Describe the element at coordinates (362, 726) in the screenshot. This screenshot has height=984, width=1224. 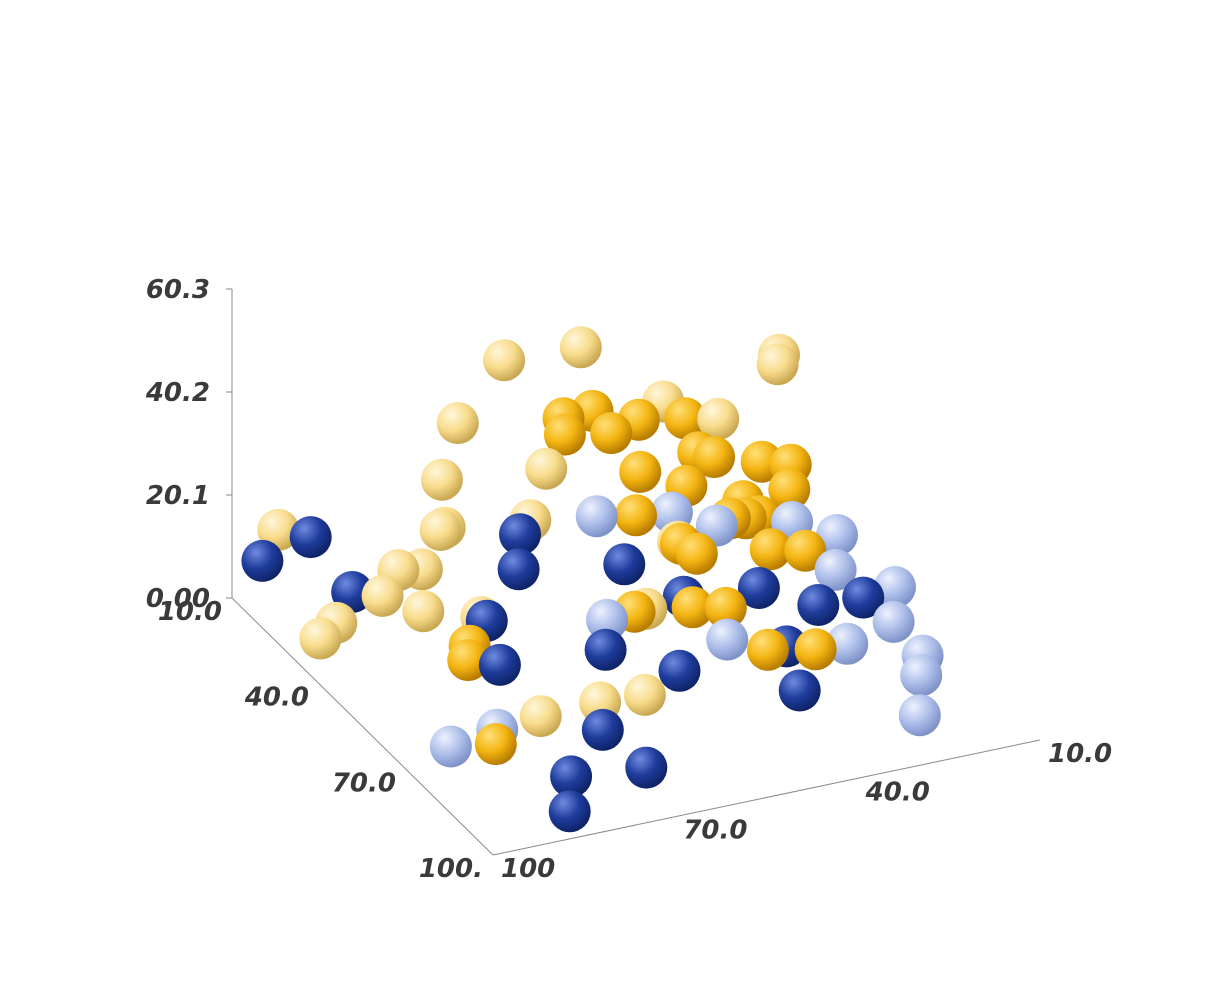
I see `x-axis-line` at that location.